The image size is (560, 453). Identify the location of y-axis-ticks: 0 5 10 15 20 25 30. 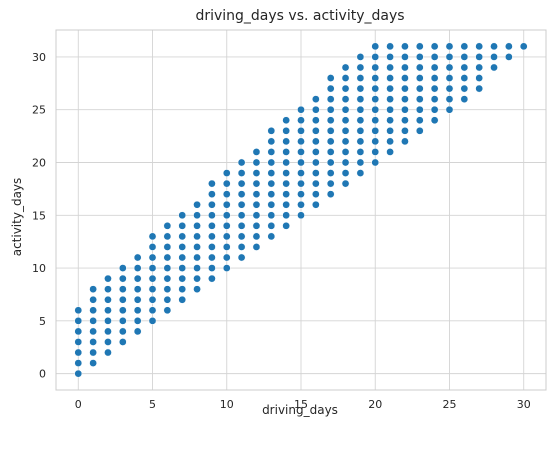
(39, 216).